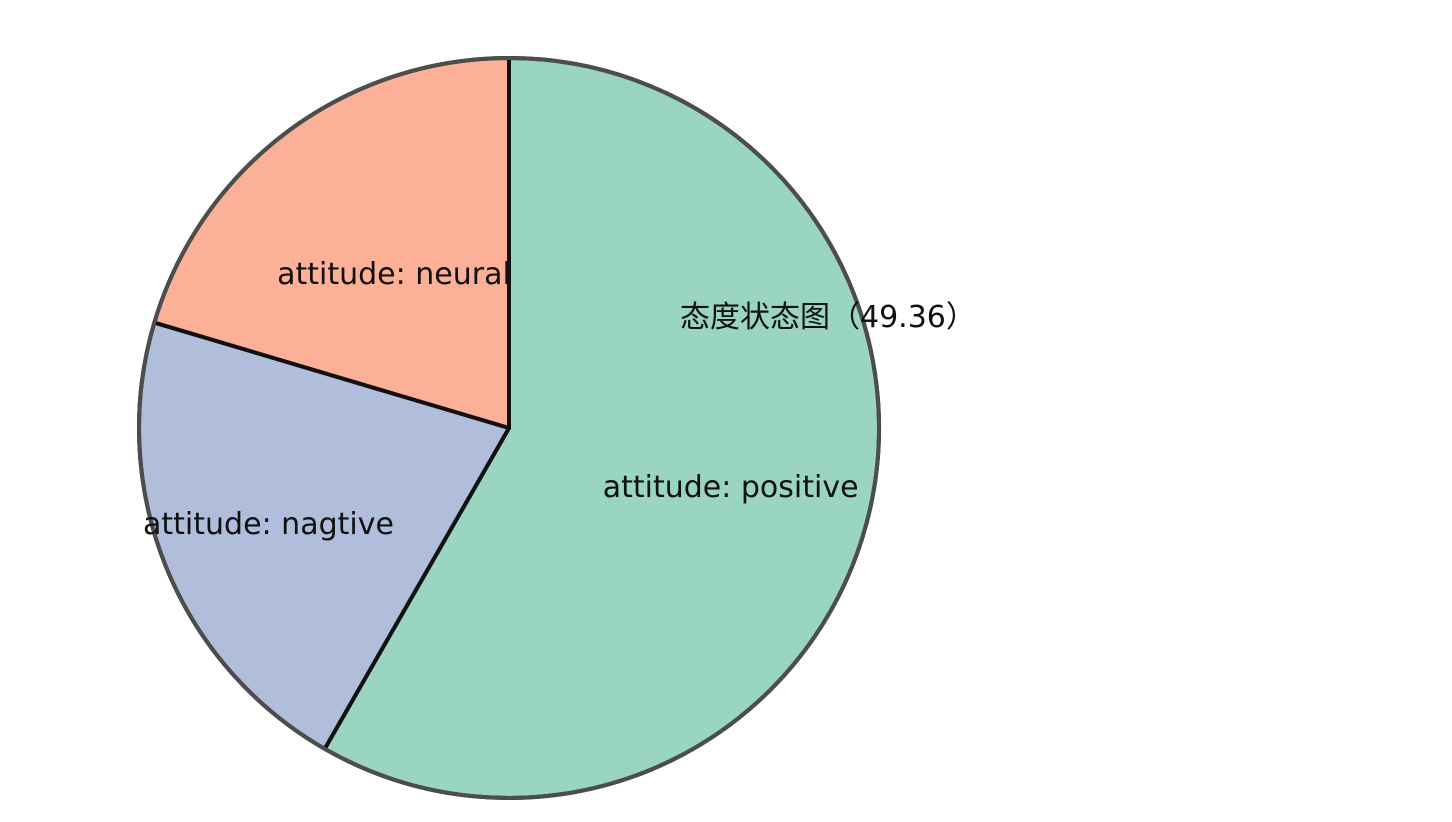  Describe the element at coordinates (828, 317) in the screenshot. I see `chart-title: 态度状态图（49.36）` at that location.